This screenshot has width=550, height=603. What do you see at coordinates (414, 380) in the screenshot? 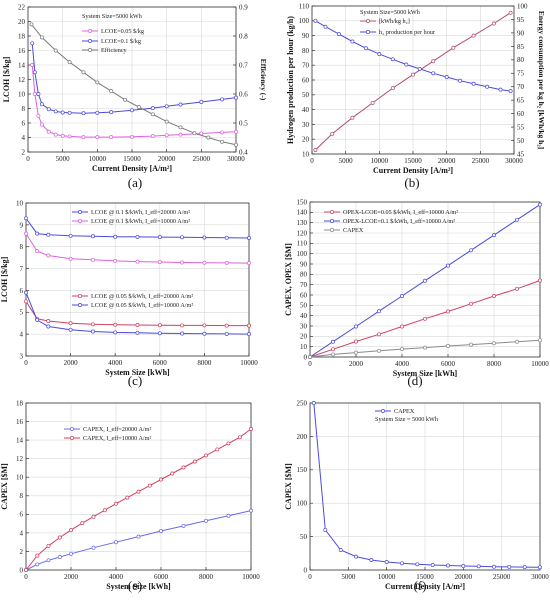
I see `panel-caption: (d)` at bounding box center [414, 380].